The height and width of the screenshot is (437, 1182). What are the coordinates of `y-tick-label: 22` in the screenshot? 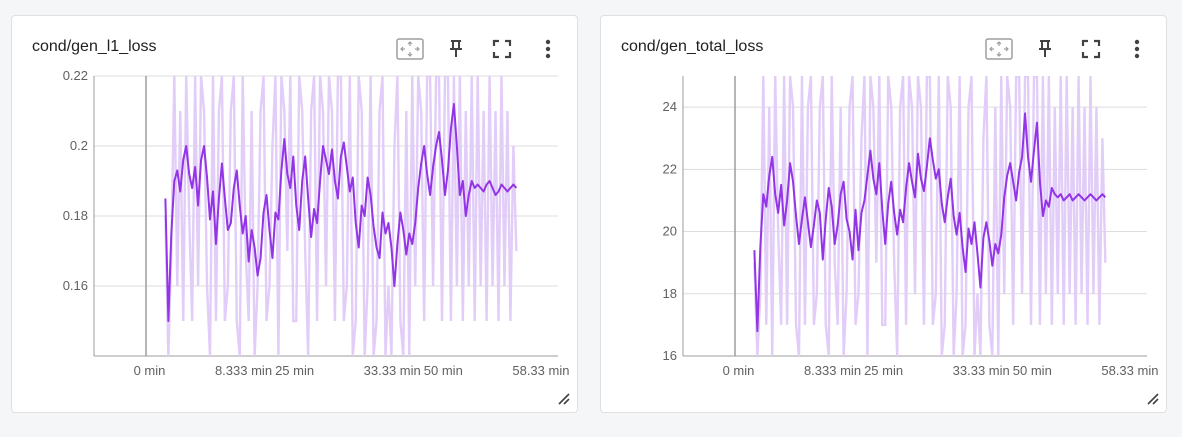 It's located at (670, 168).